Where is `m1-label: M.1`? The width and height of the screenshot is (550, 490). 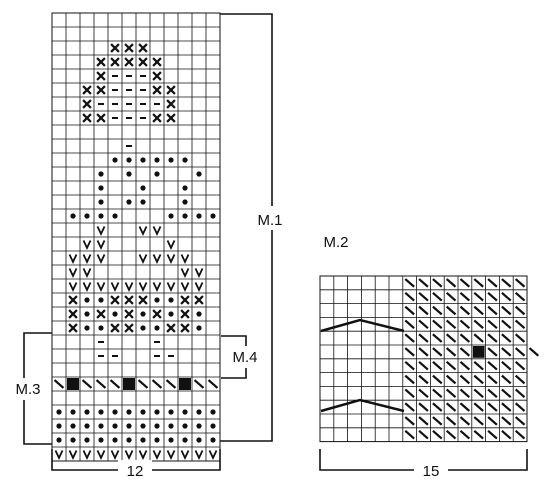
m1-label: M.1 is located at coordinates (269, 220).